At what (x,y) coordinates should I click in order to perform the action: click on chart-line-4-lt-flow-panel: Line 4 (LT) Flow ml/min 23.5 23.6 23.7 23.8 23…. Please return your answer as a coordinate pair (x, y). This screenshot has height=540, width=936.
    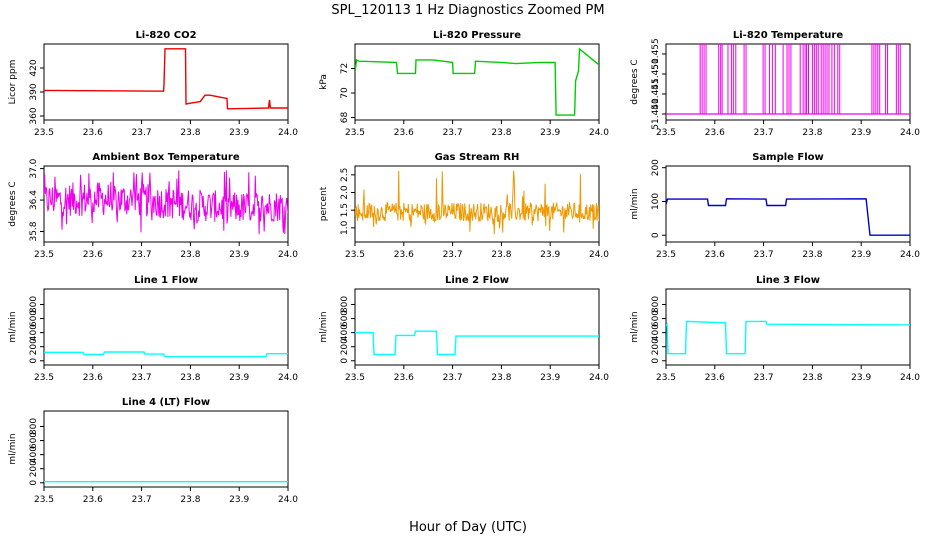
    Looking at the image, I should click on (153, 451).